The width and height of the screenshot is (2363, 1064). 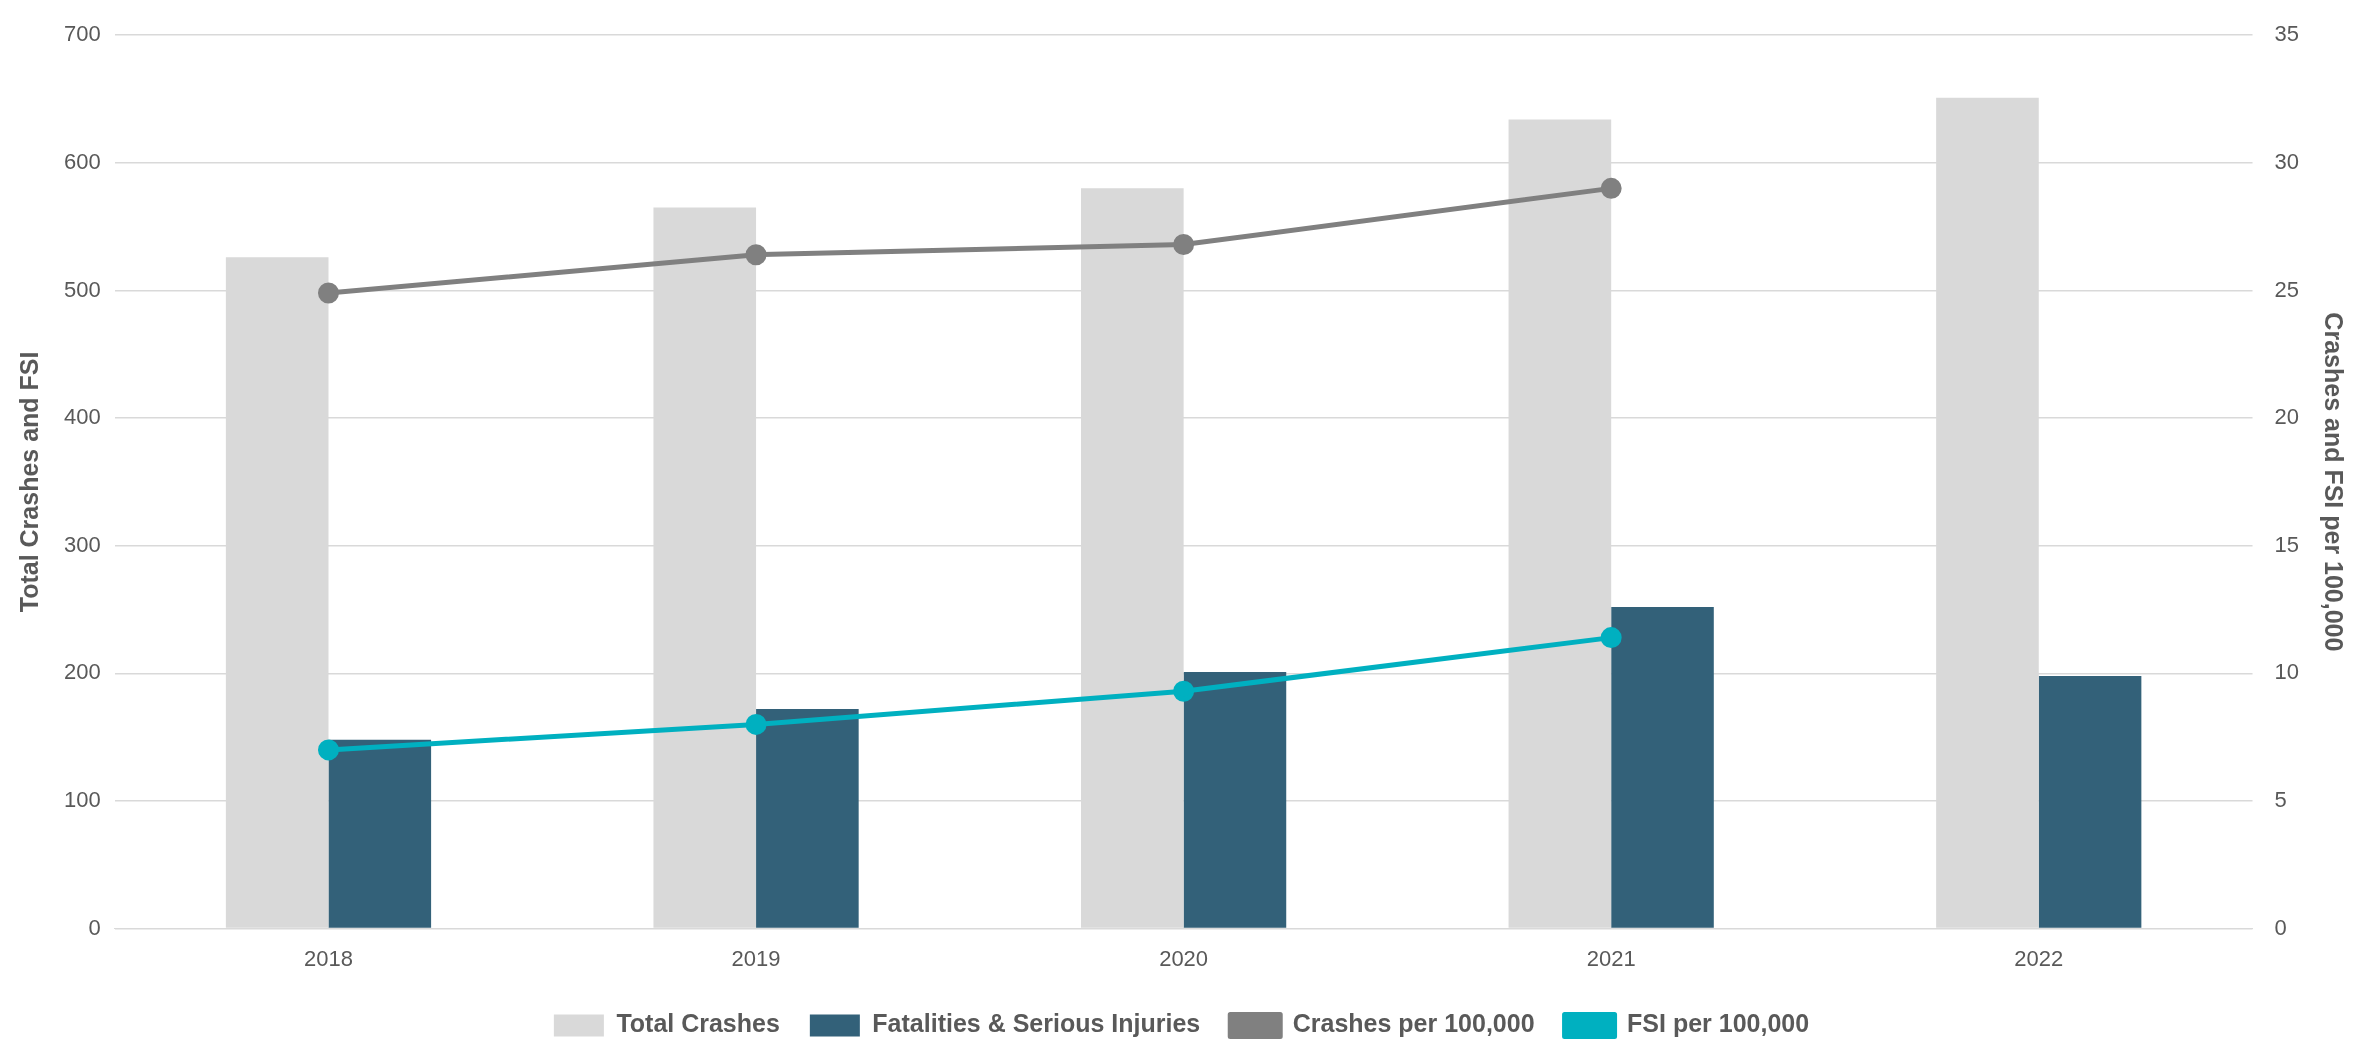 I want to click on y-tick-label: 300, so click(x=82, y=544).